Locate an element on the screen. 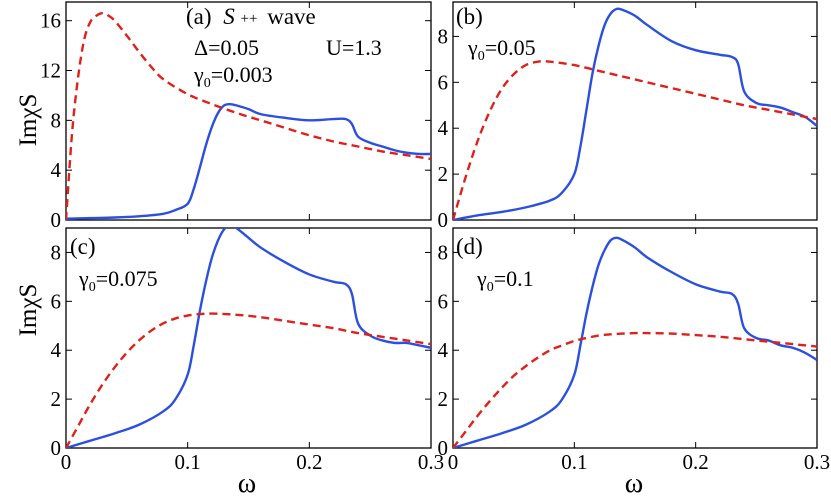 The width and height of the screenshot is (831, 499). panel-c-label: (c) is located at coordinates (83, 246).